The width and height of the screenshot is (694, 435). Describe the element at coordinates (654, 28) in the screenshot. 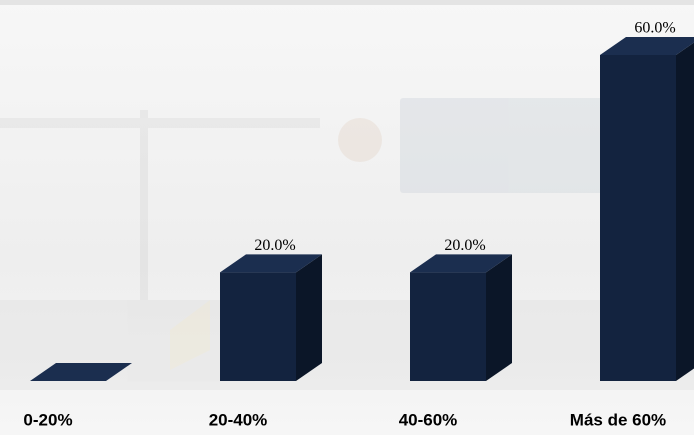

I see `value-label: 60.0%` at that location.